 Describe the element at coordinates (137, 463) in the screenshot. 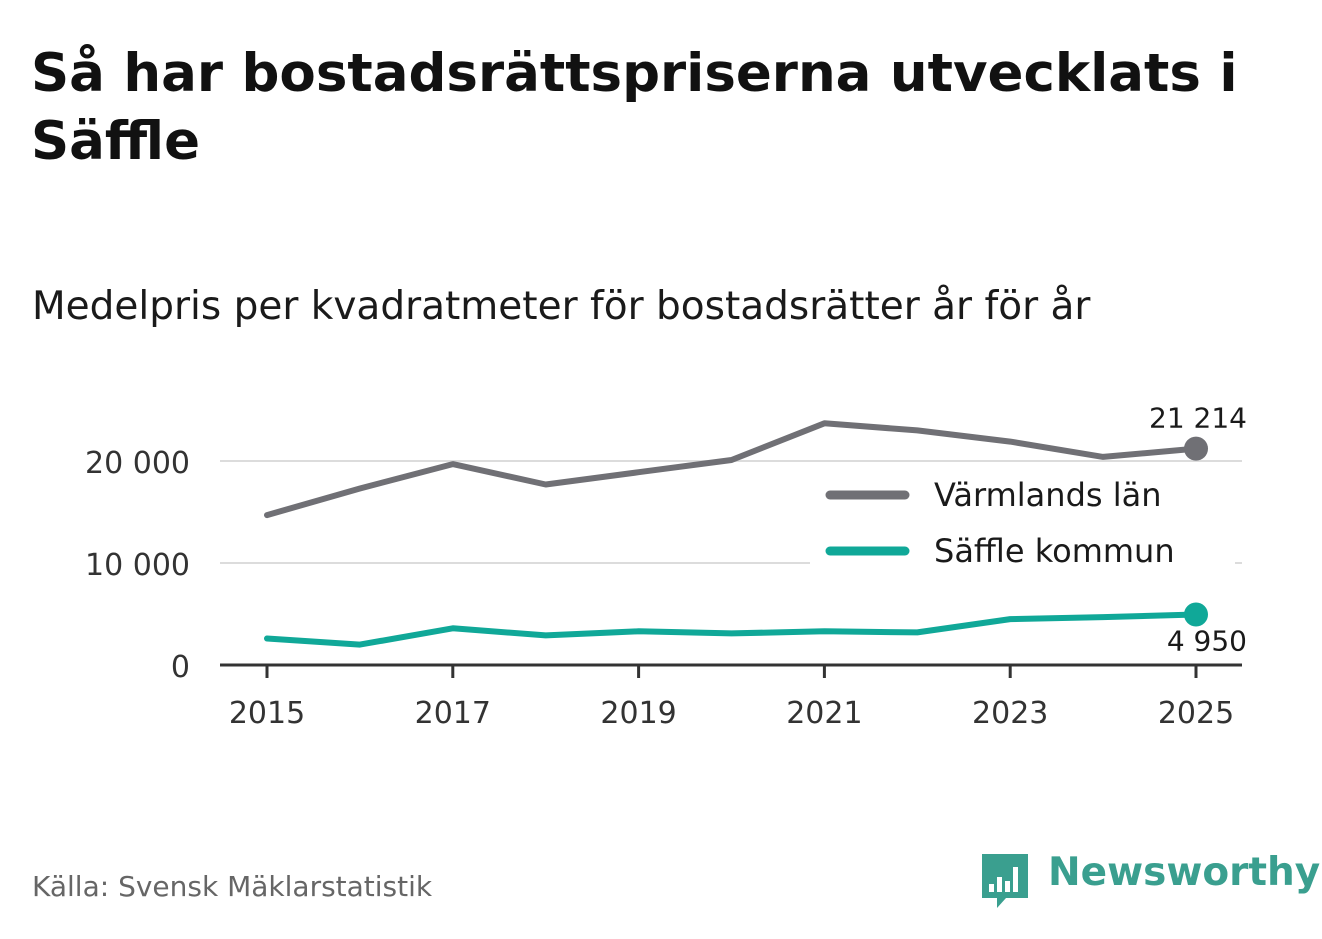

I see `y-tick-label: 20 000` at that location.